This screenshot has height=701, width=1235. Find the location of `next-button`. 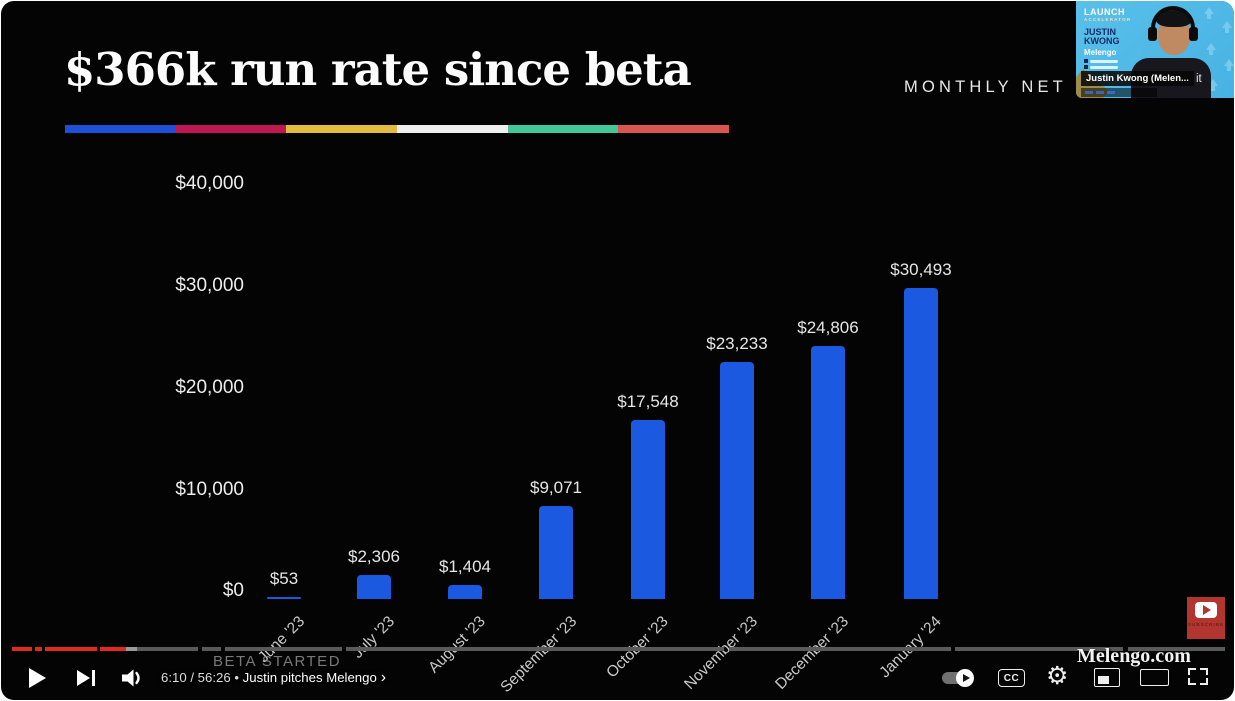

next-button is located at coordinates (86, 678).